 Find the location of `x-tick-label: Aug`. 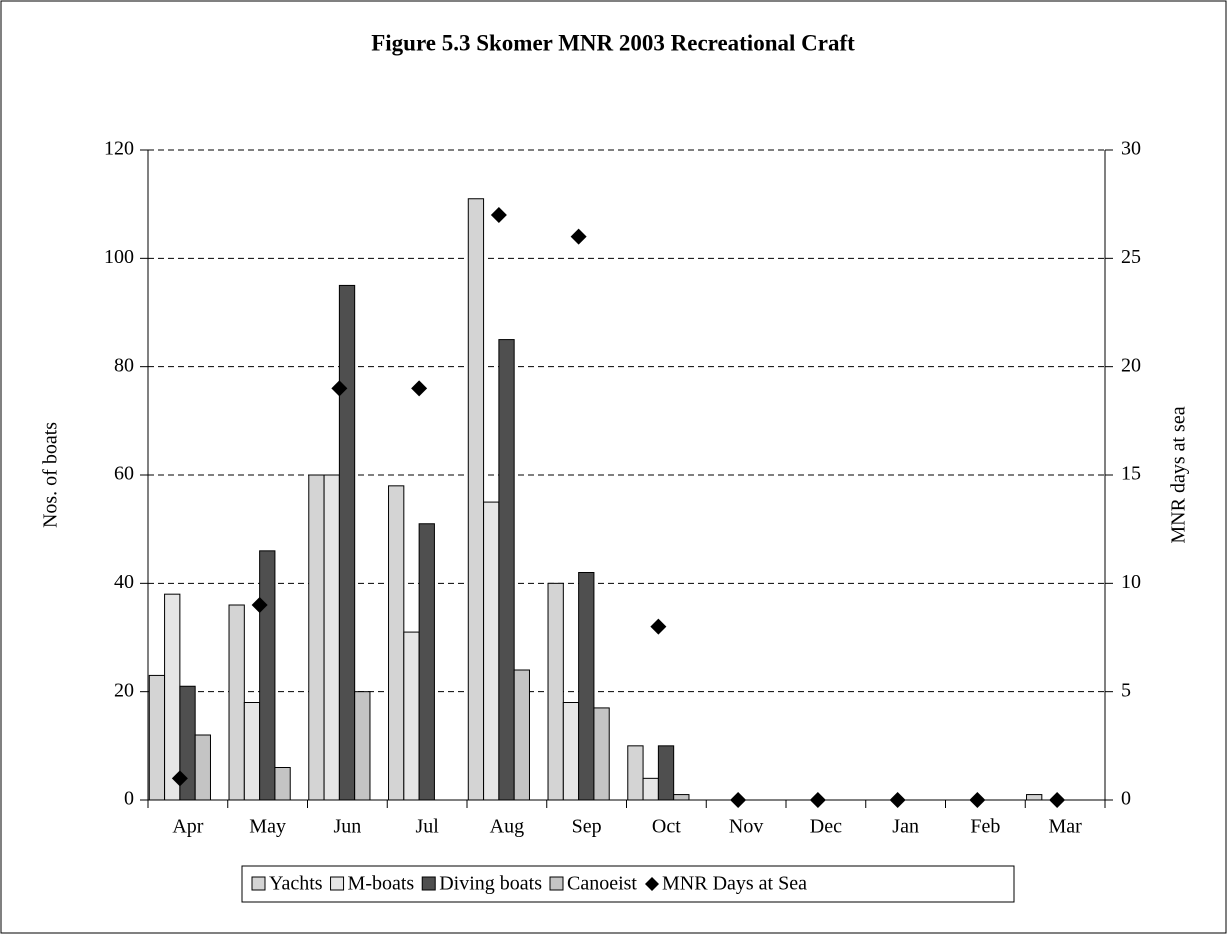

x-tick-label: Aug is located at coordinates (507, 827).